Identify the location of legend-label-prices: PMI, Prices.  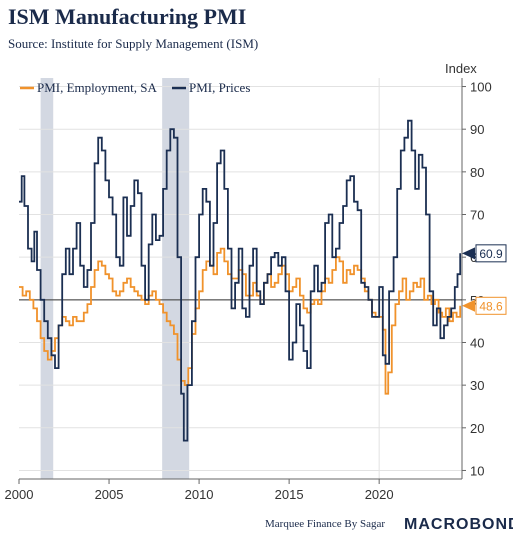
(219, 87).